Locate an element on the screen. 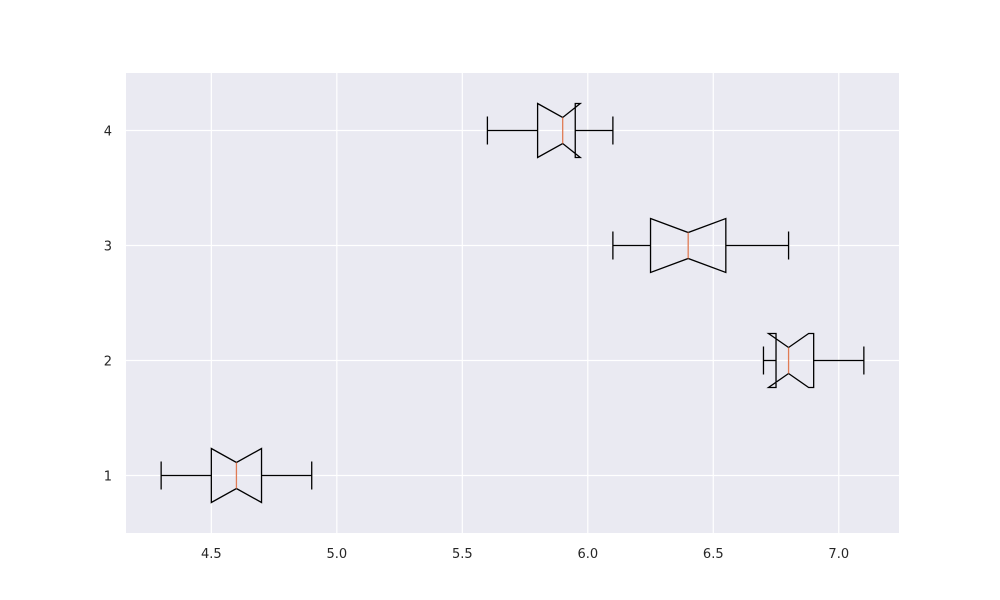 The width and height of the screenshot is (1000, 600). x-tick-label: 5.5 is located at coordinates (462, 554).